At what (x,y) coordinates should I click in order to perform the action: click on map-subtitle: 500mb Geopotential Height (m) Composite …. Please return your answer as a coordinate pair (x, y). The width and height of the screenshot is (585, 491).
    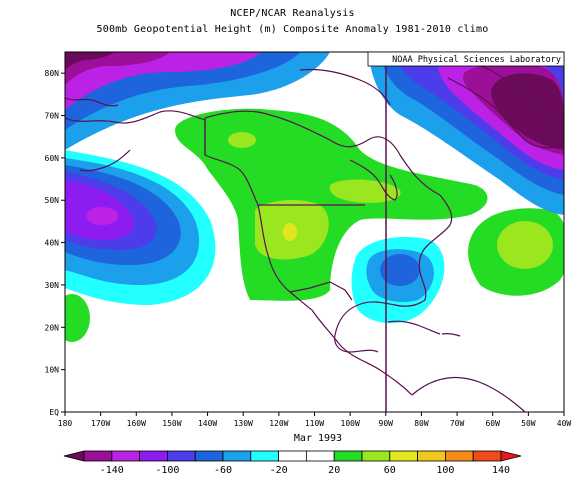
    Looking at the image, I should click on (292, 29).